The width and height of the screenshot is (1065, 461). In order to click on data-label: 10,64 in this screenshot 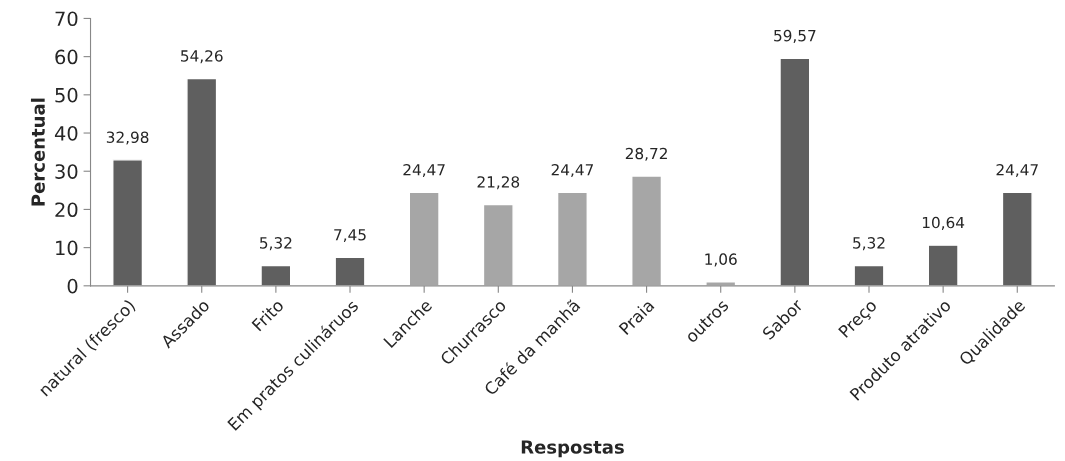, I will do `click(943, 223)`.